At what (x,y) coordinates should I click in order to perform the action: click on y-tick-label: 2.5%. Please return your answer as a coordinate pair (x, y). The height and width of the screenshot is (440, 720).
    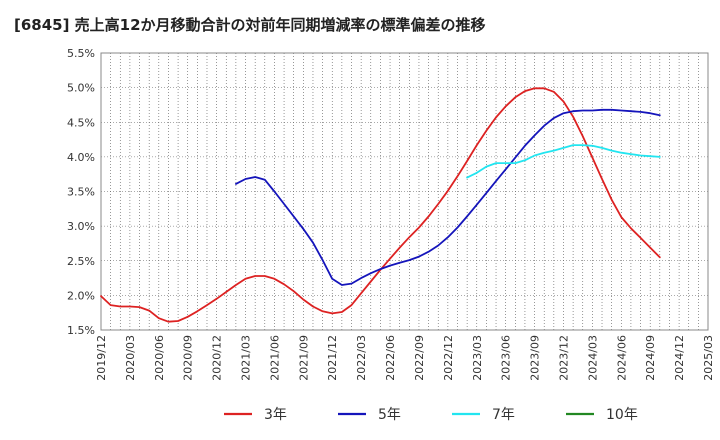
    Looking at the image, I should click on (81, 261).